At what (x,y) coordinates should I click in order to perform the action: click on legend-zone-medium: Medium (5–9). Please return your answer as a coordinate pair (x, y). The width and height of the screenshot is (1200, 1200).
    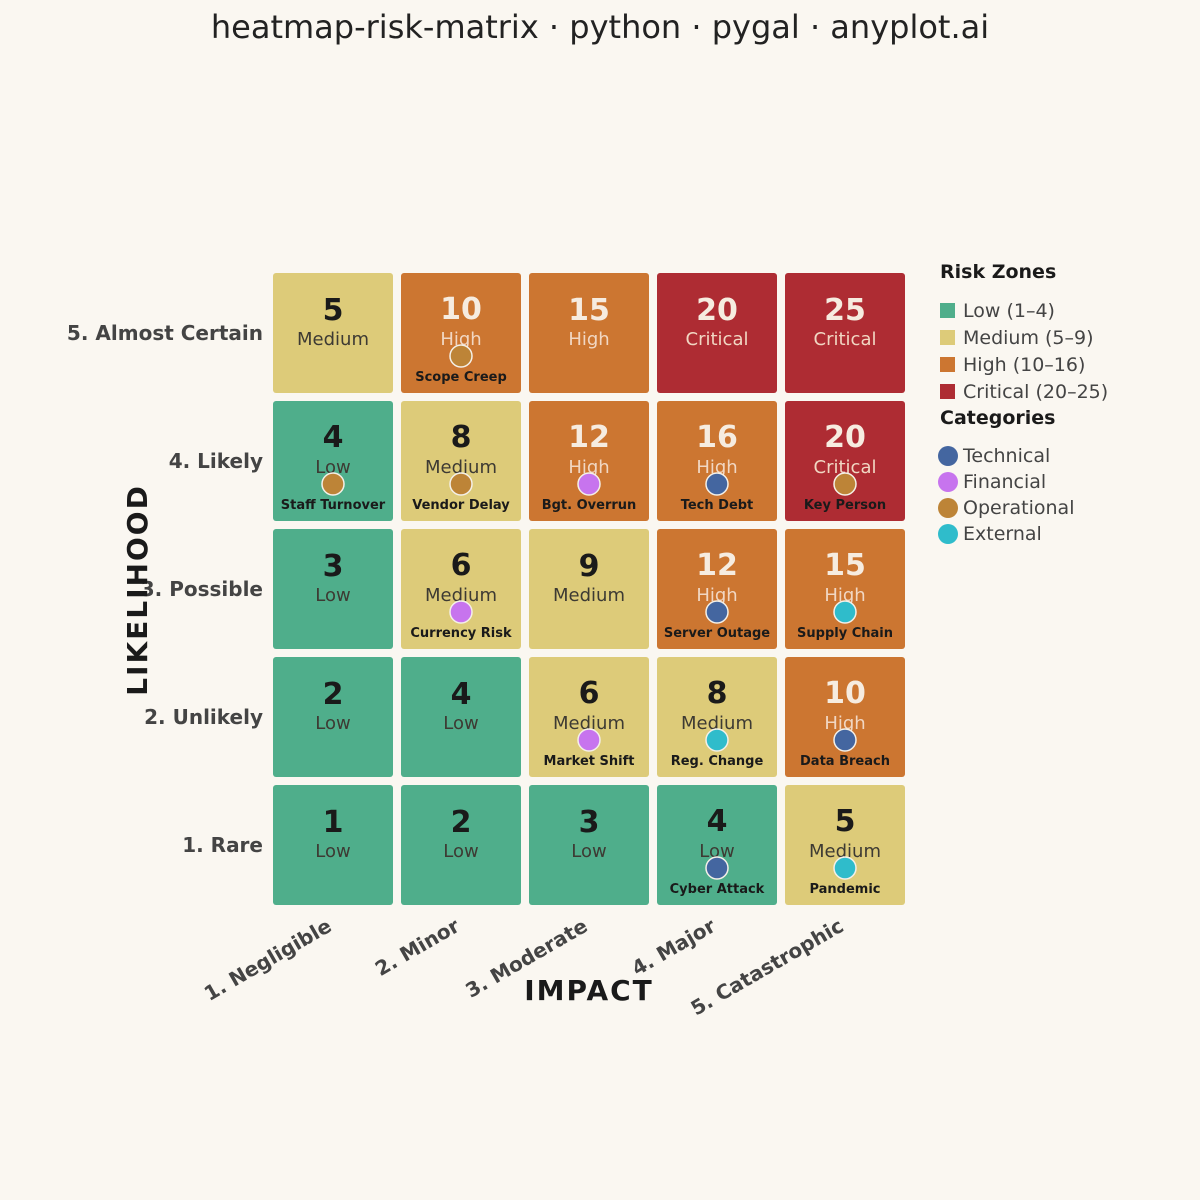
    Looking at the image, I should click on (1017, 338).